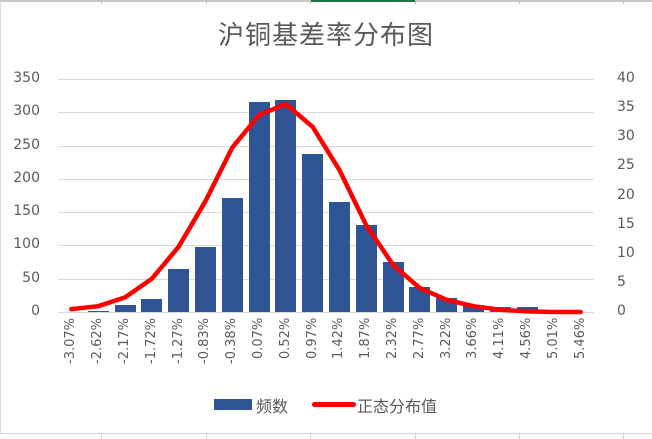 Image resolution: width=652 pixels, height=439 pixels. Describe the element at coordinates (334, 404) in the screenshot. I see `legend-line-swatch` at that location.